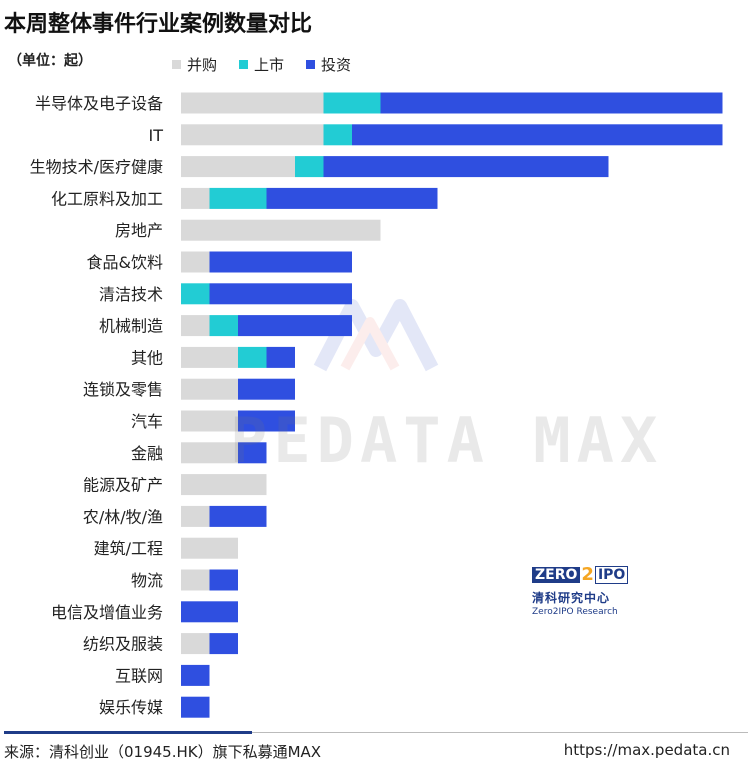  What do you see at coordinates (99, 103) in the screenshot?
I see `category-label: 半导体及电子设备` at bounding box center [99, 103].